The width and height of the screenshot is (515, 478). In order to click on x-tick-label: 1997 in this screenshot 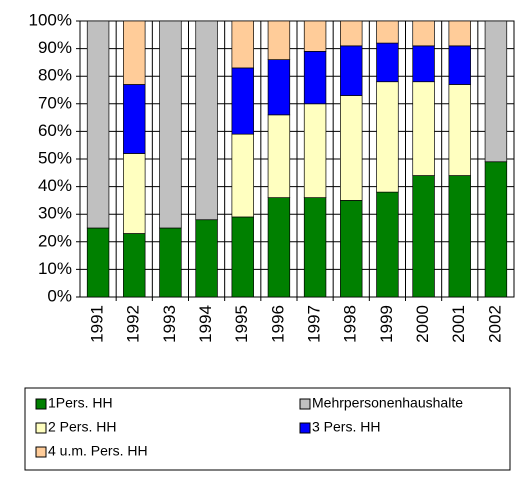, I will do `click(314, 324)`.